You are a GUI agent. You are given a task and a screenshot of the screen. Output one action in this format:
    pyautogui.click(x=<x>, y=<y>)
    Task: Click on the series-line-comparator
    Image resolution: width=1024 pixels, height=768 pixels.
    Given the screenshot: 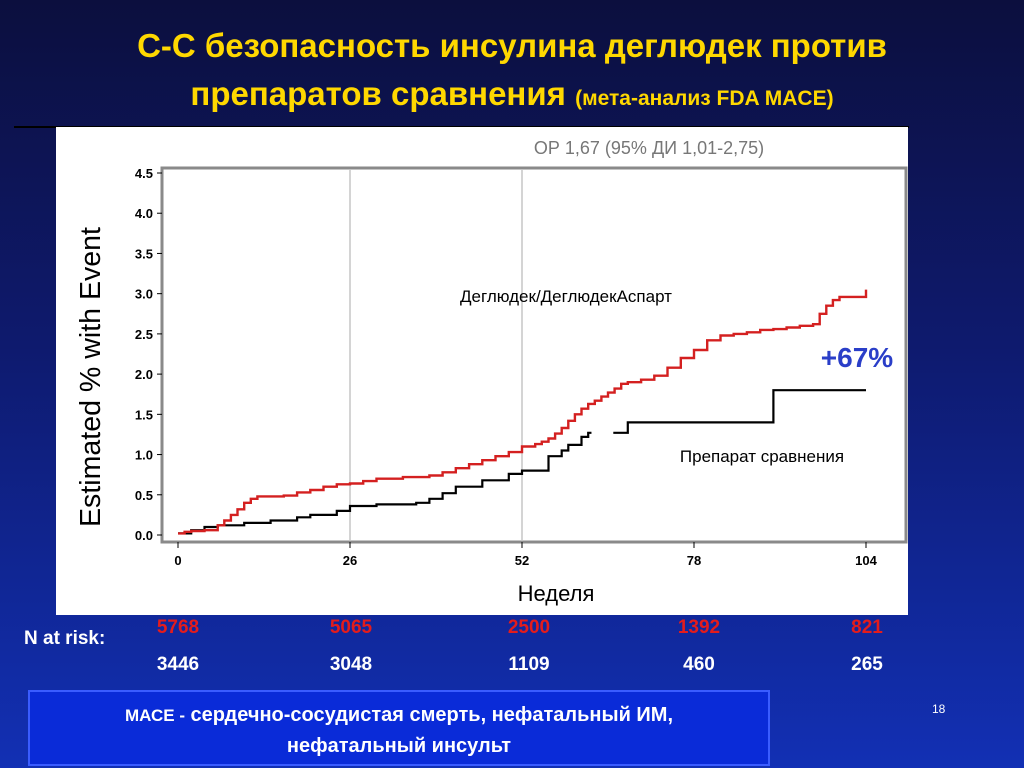 What is the action you would take?
    pyautogui.click(x=522, y=462)
    